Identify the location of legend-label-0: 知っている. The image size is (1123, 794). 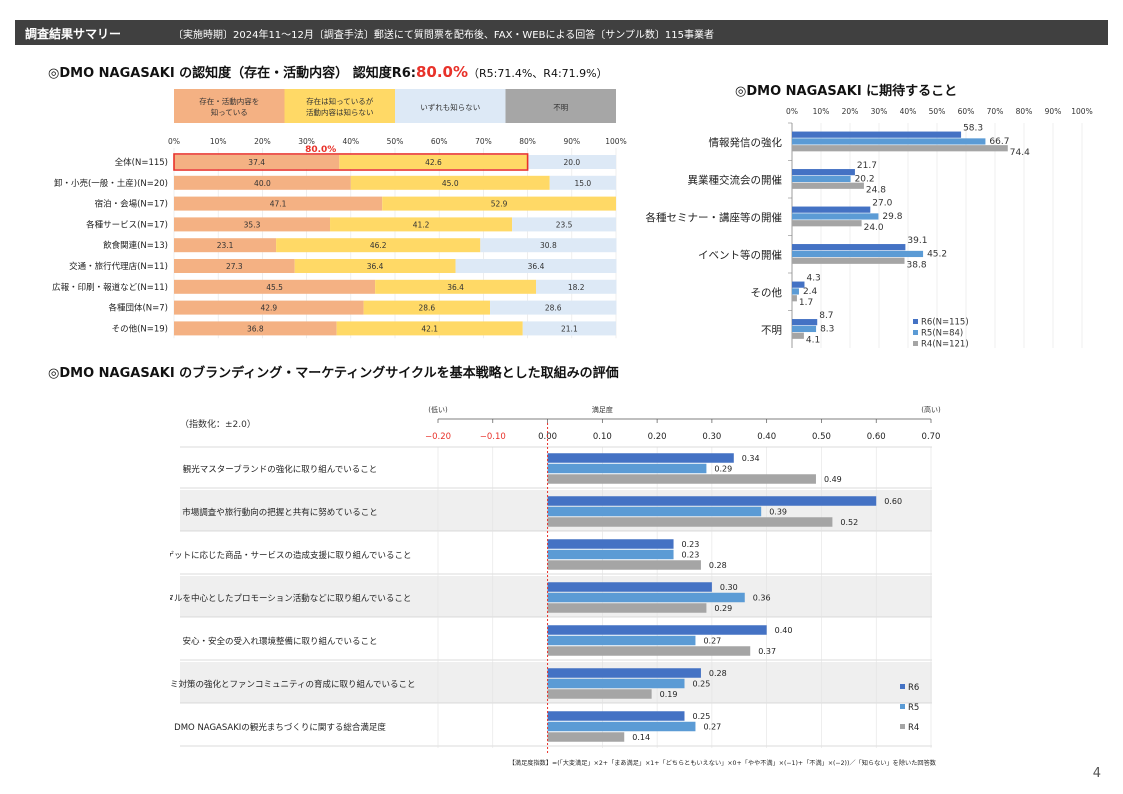
(229, 112).